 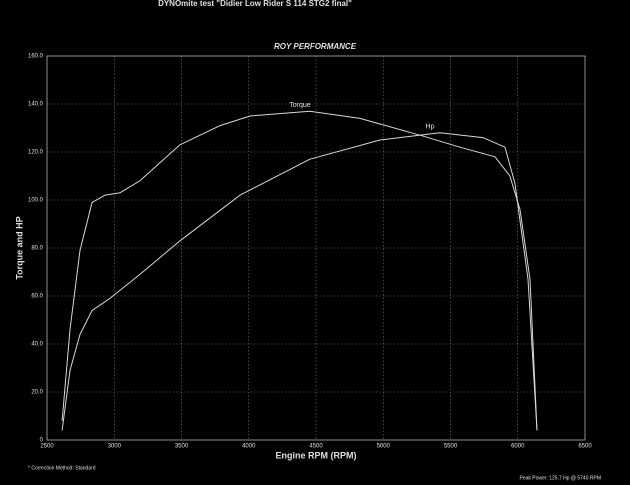 I want to click on y-tick-label: 20.0, so click(x=37, y=393).